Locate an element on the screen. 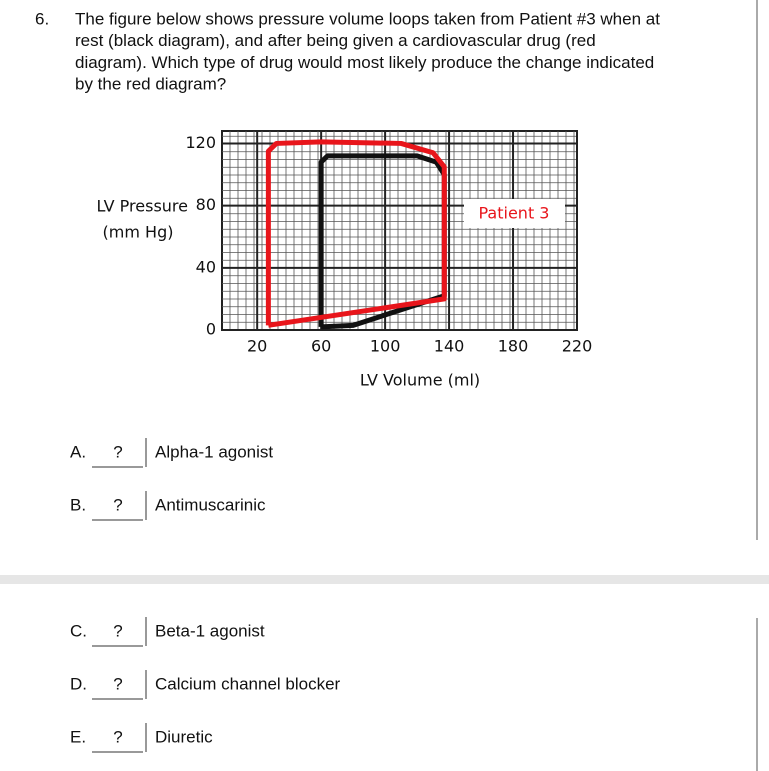 The image size is (769, 771). y-tick-label: 40 is located at coordinates (206, 266).